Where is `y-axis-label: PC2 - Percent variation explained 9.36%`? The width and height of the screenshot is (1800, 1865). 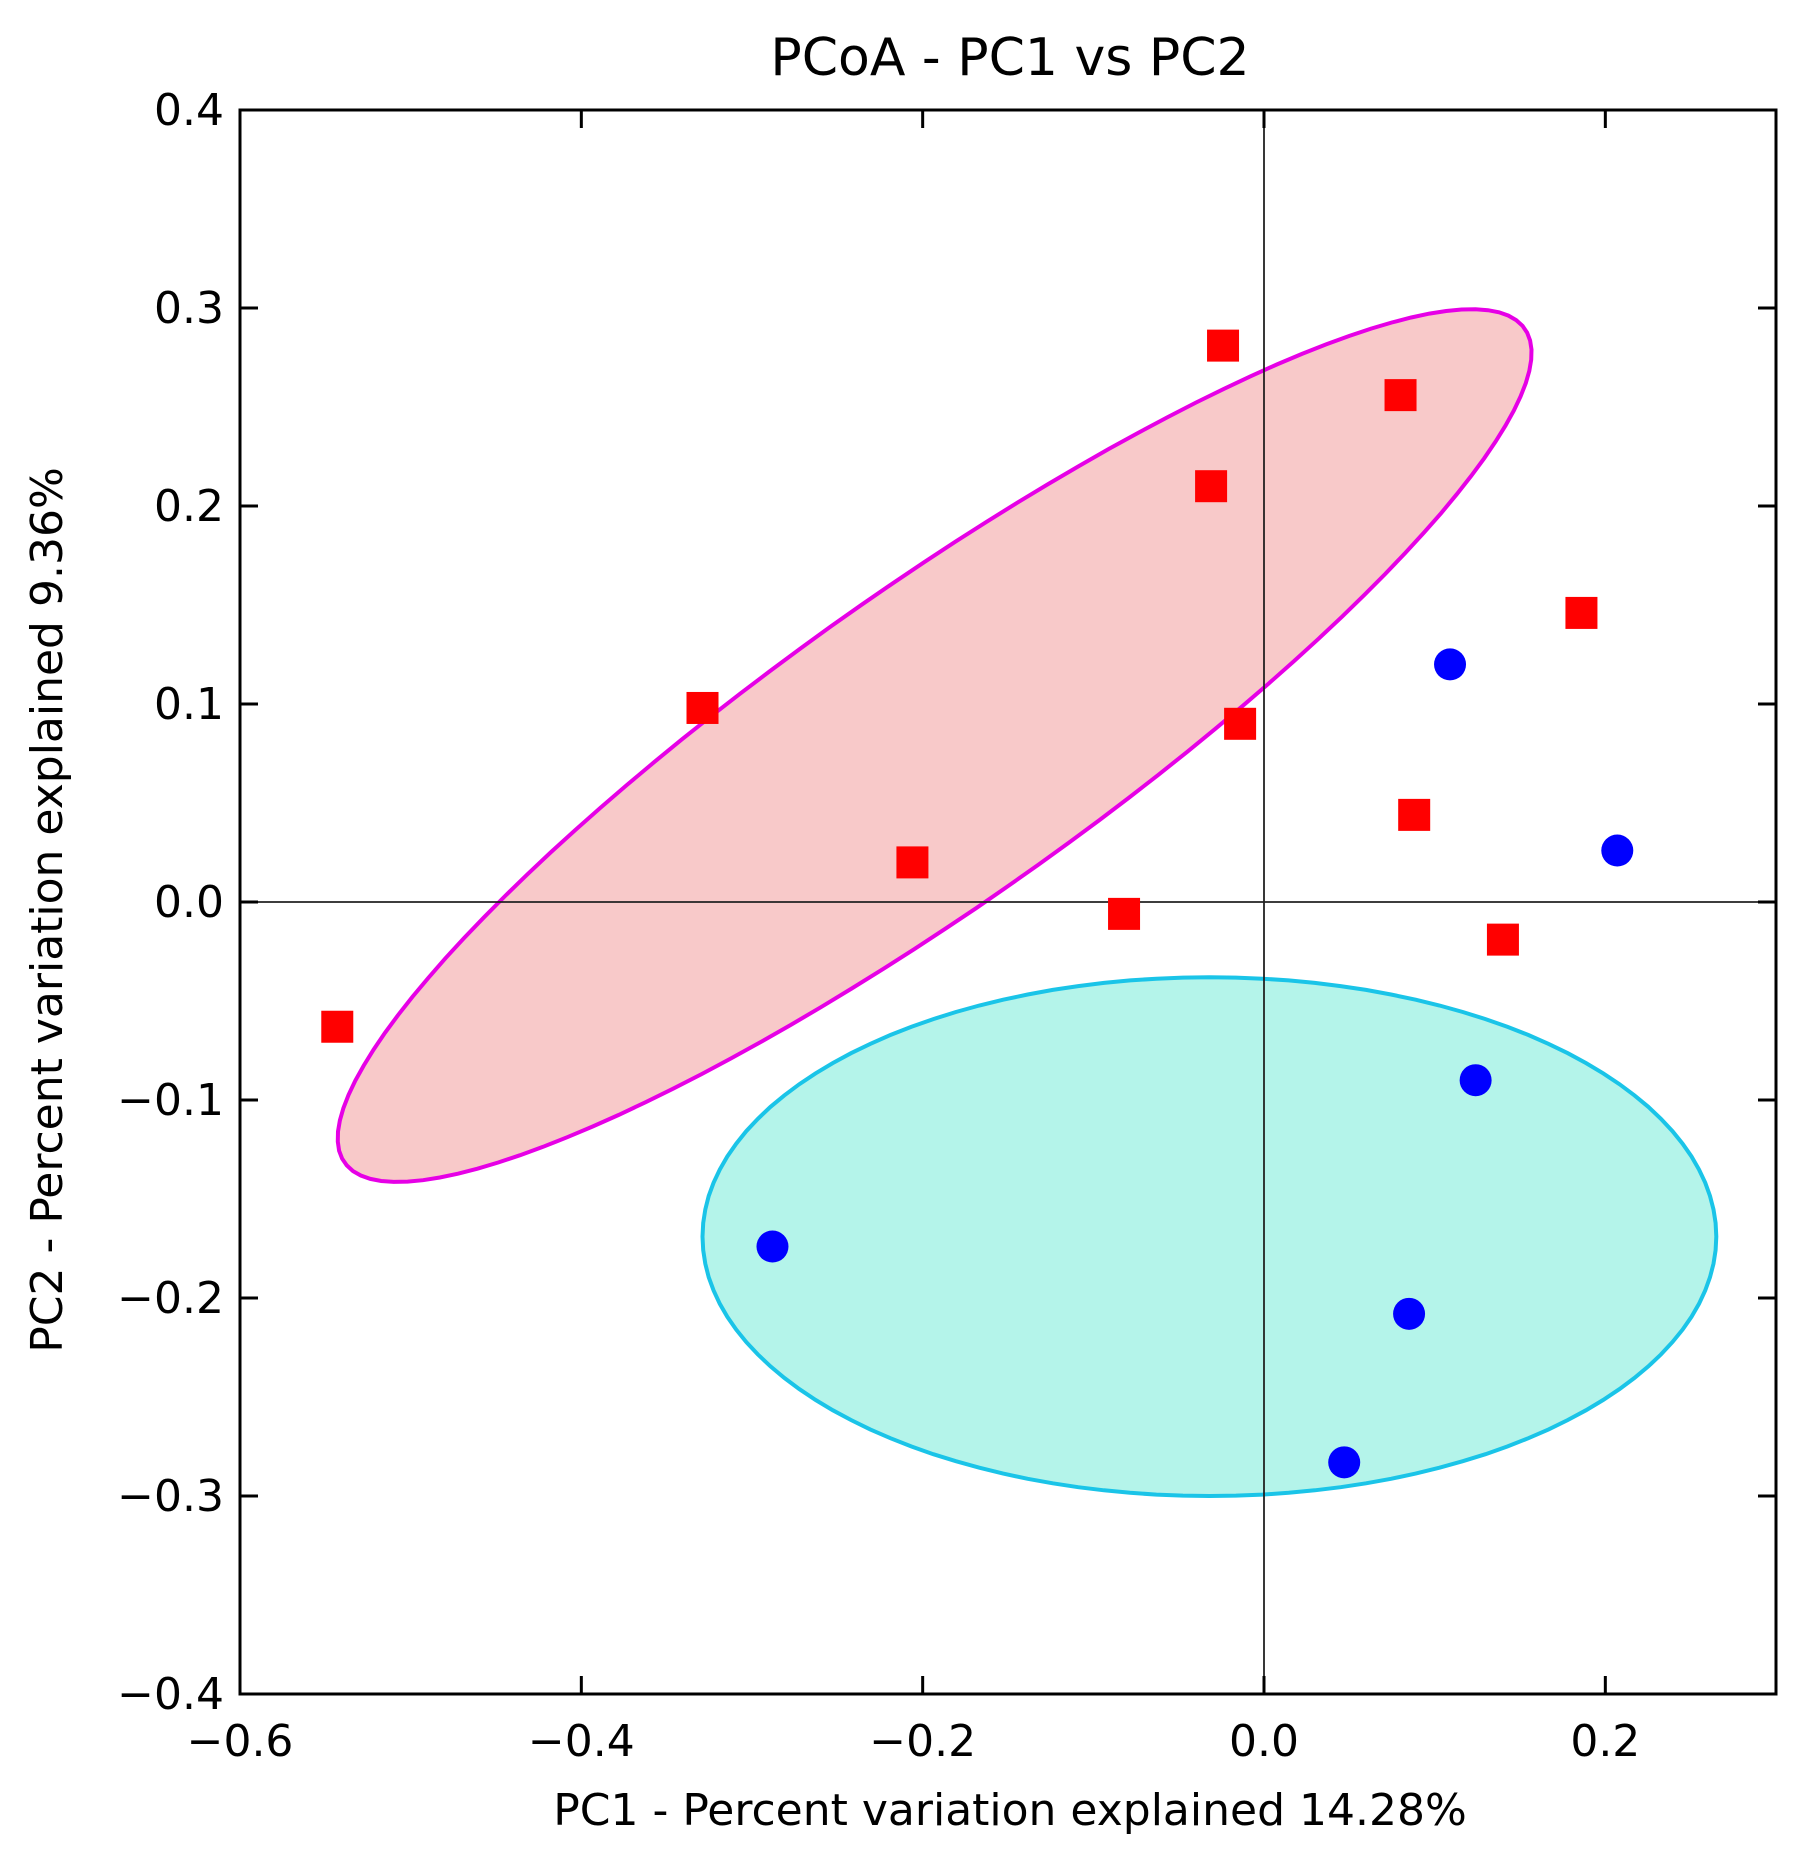 y-axis-label: PC2 - Percent variation explained 9.36% is located at coordinates (47, 910).